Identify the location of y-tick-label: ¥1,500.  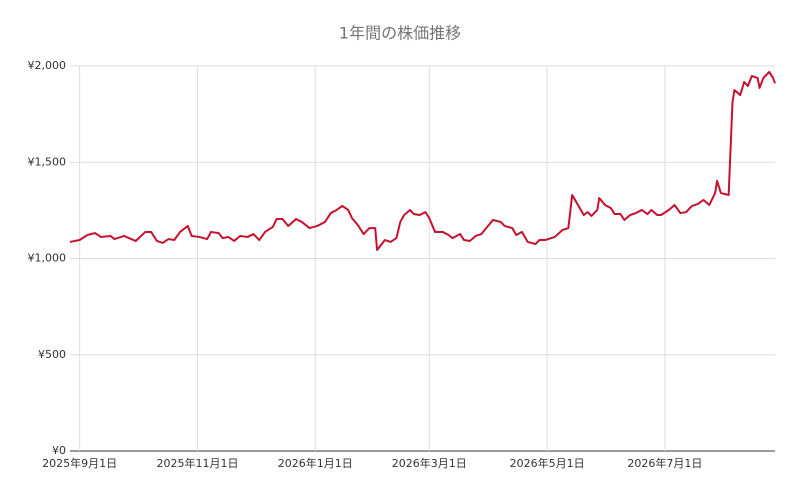
(47, 161).